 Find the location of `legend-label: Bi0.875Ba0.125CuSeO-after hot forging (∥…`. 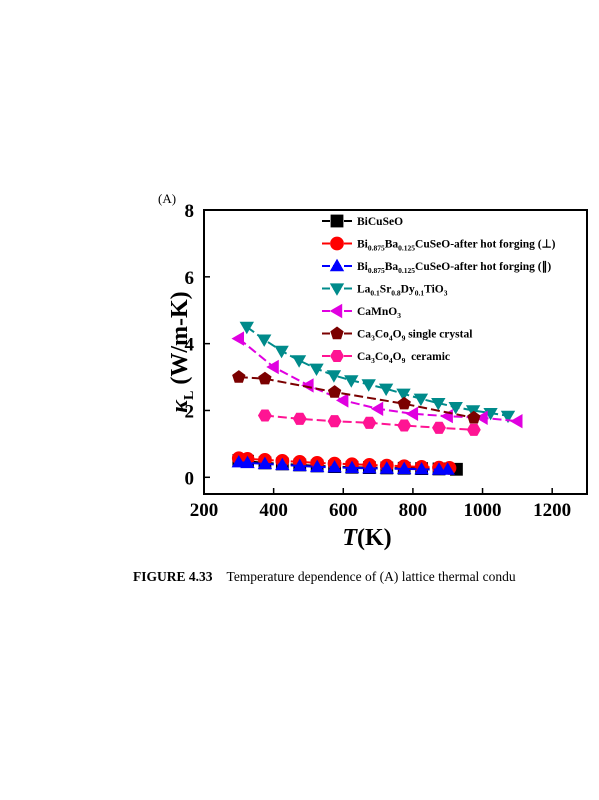

legend-label: Bi0.875Ba0.125CuSeO-after hot forging (∥… is located at coordinates (454, 267).